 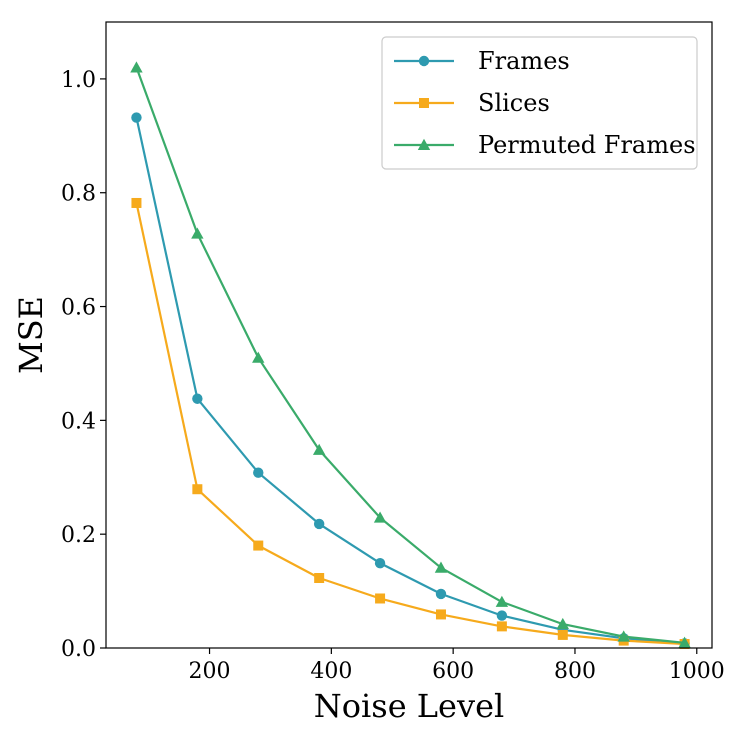 I want to click on y-axis-label: MSE, so click(x=31, y=335).